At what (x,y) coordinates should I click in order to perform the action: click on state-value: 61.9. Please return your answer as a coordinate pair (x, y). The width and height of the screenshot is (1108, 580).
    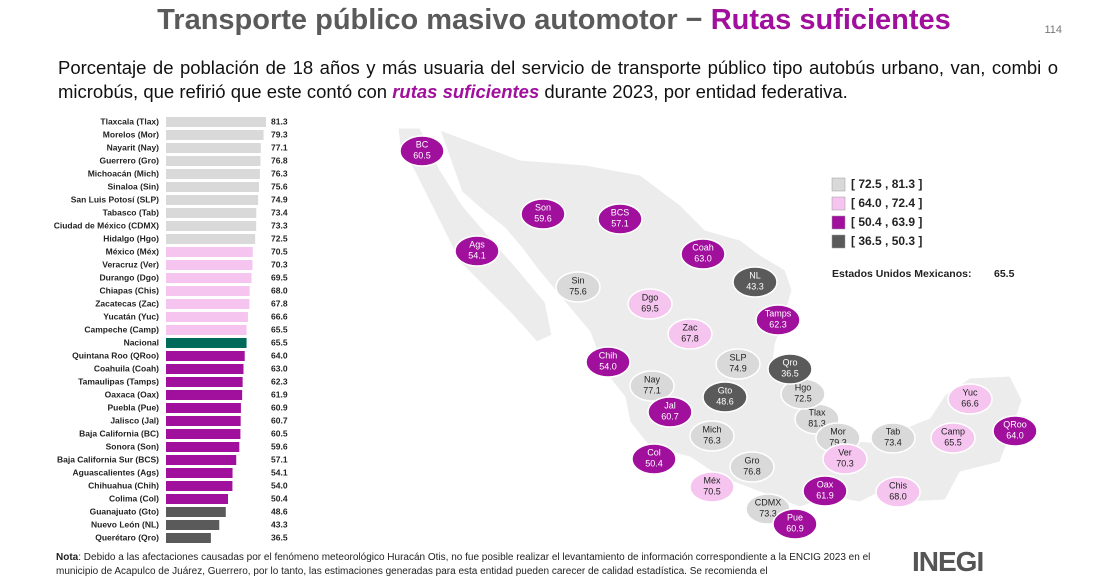
    Looking at the image, I should click on (825, 495).